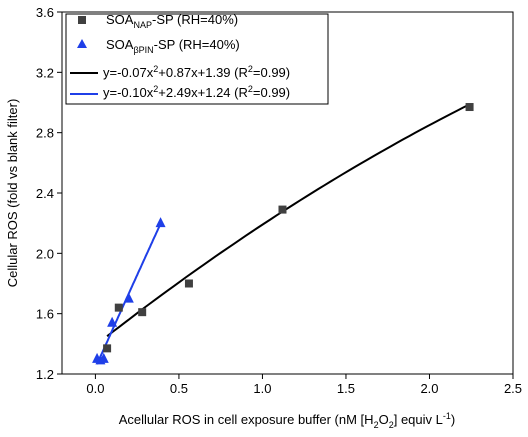 The height and width of the screenshot is (437, 528). I want to click on legend-fit-bpin: y=-0.10x2+2.49x+1.24 (R2=0.99), so click(196, 92).